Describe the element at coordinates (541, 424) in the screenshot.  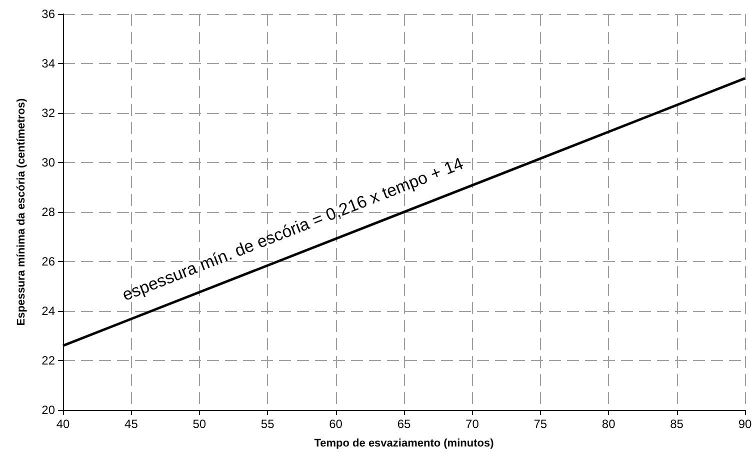
I see `x-tick-label: 75` at that location.